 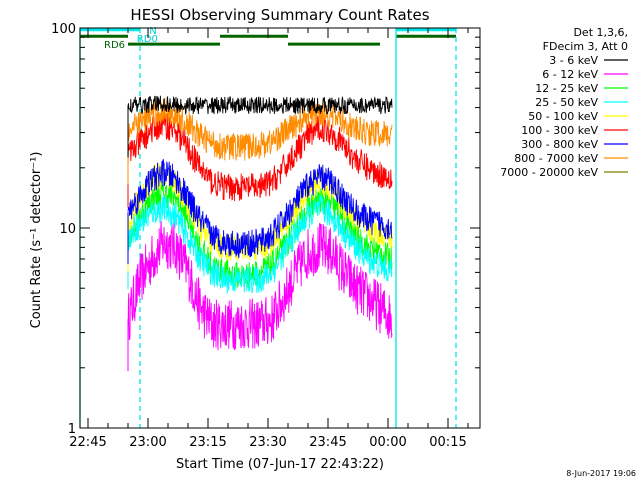 What do you see at coordinates (447, 442) in the screenshot?
I see `x-tick-label: 00:15` at bounding box center [447, 442].